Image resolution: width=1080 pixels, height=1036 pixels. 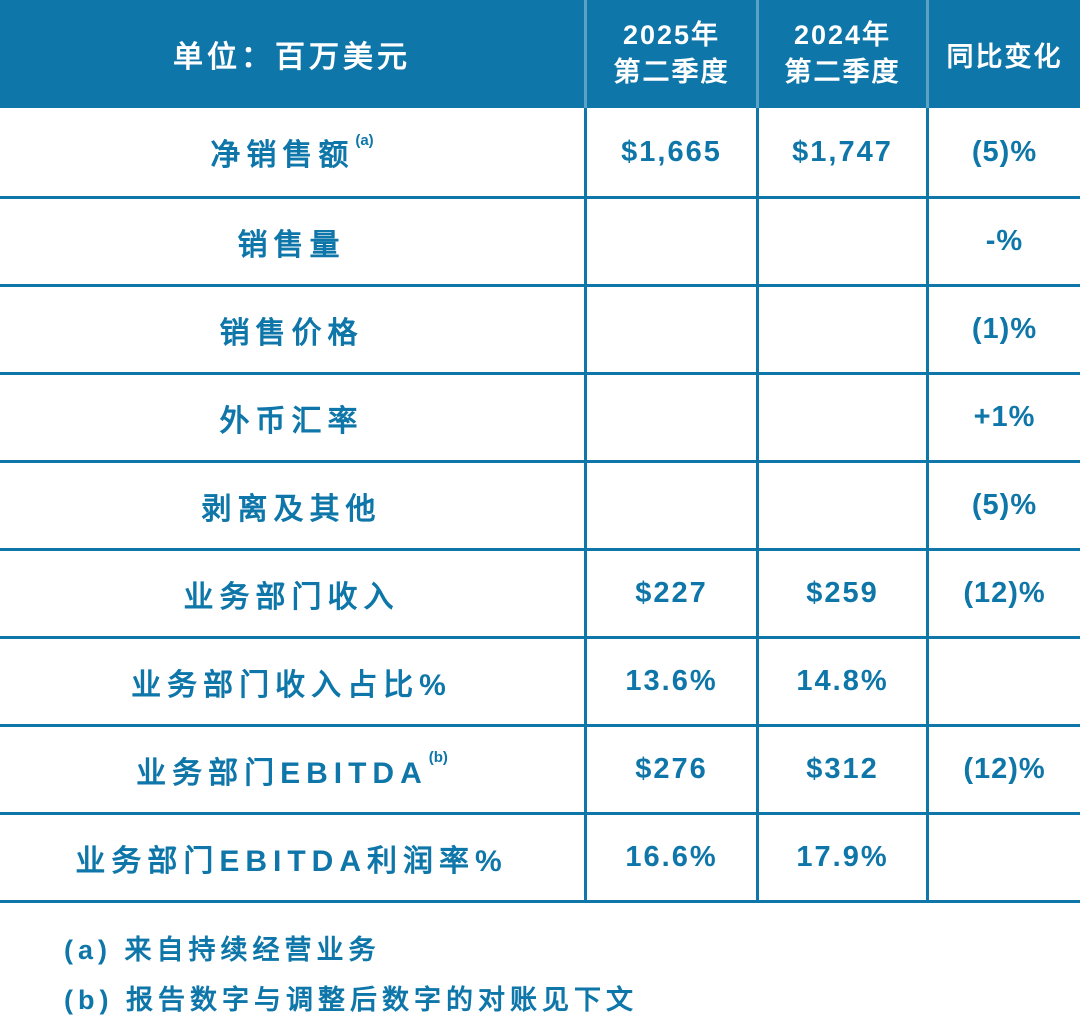 I want to click on row-label: 销售量, so click(x=292, y=241).